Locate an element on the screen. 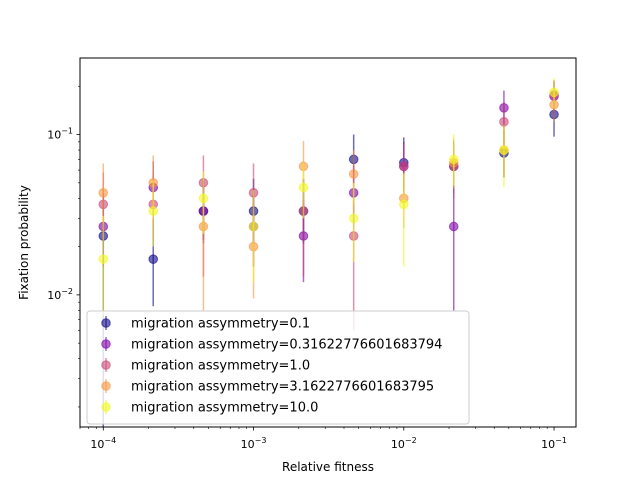 The image size is (640, 480). legend-label: migration assymmetry=10.0 is located at coordinates (224, 408).